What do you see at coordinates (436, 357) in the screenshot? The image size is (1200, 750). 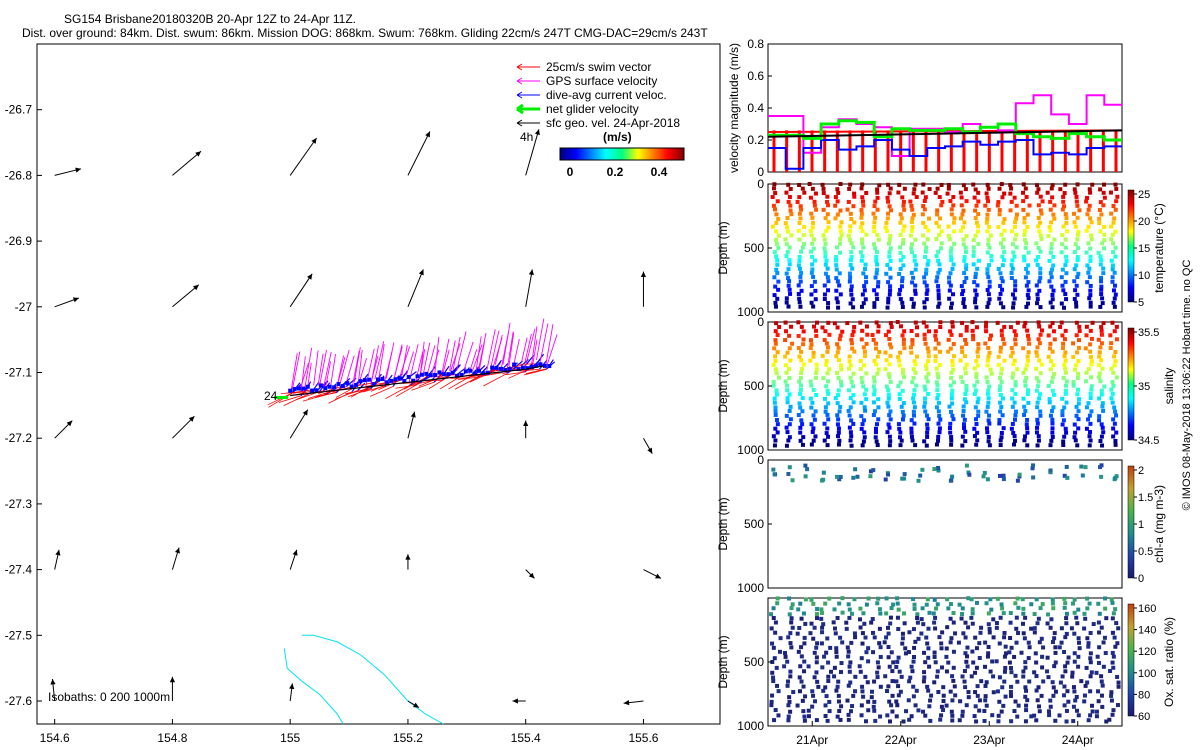 I see `gps-velocity-vector` at bounding box center [436, 357].